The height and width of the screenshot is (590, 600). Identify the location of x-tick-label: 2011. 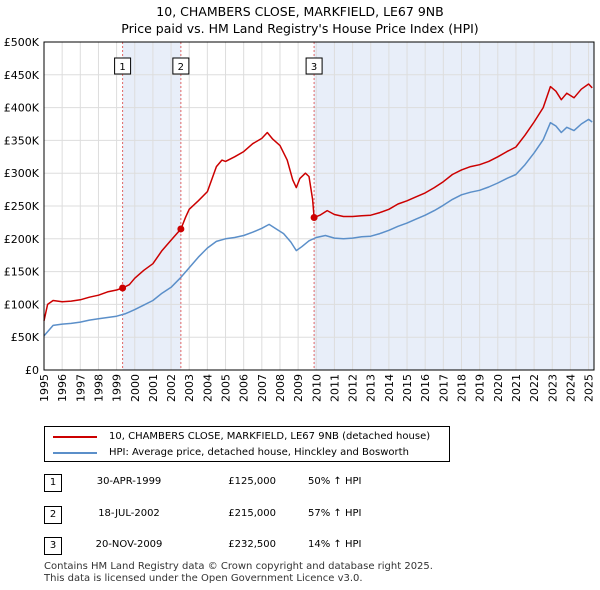
(334, 388).